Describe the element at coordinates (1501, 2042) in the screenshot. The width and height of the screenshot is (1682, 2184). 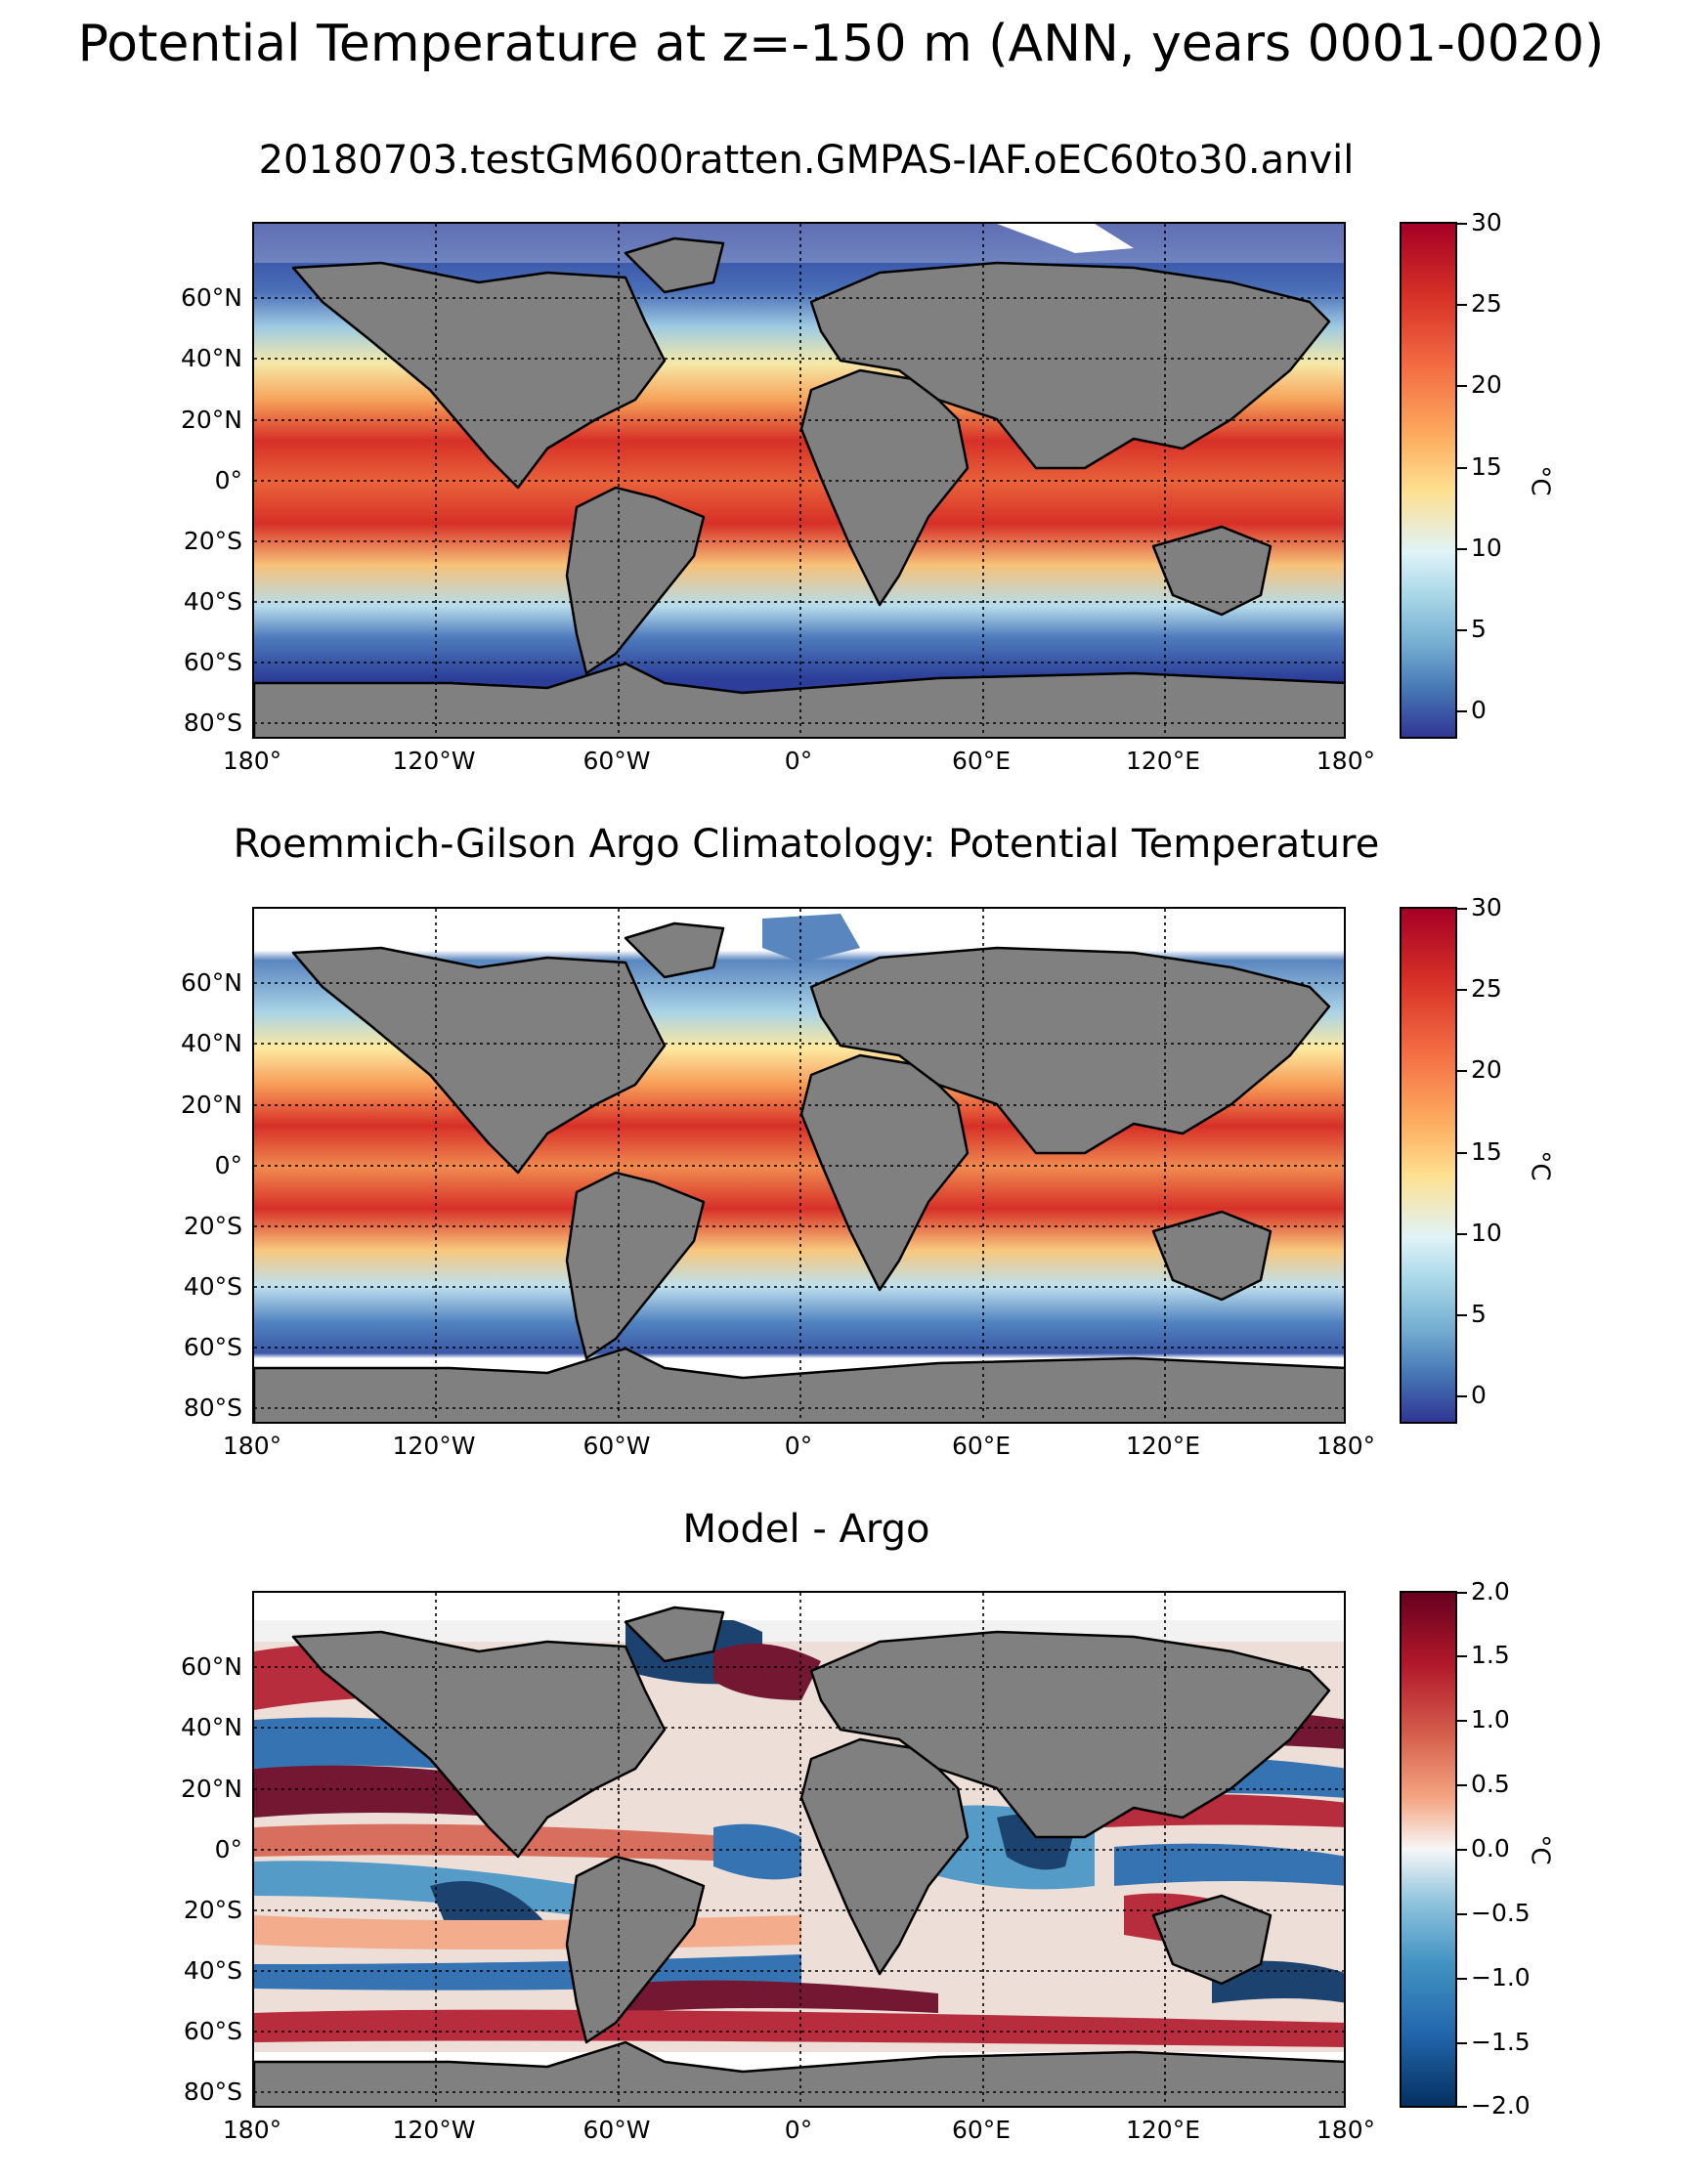
I see `colorbar-tick-label: −1.5` at that location.